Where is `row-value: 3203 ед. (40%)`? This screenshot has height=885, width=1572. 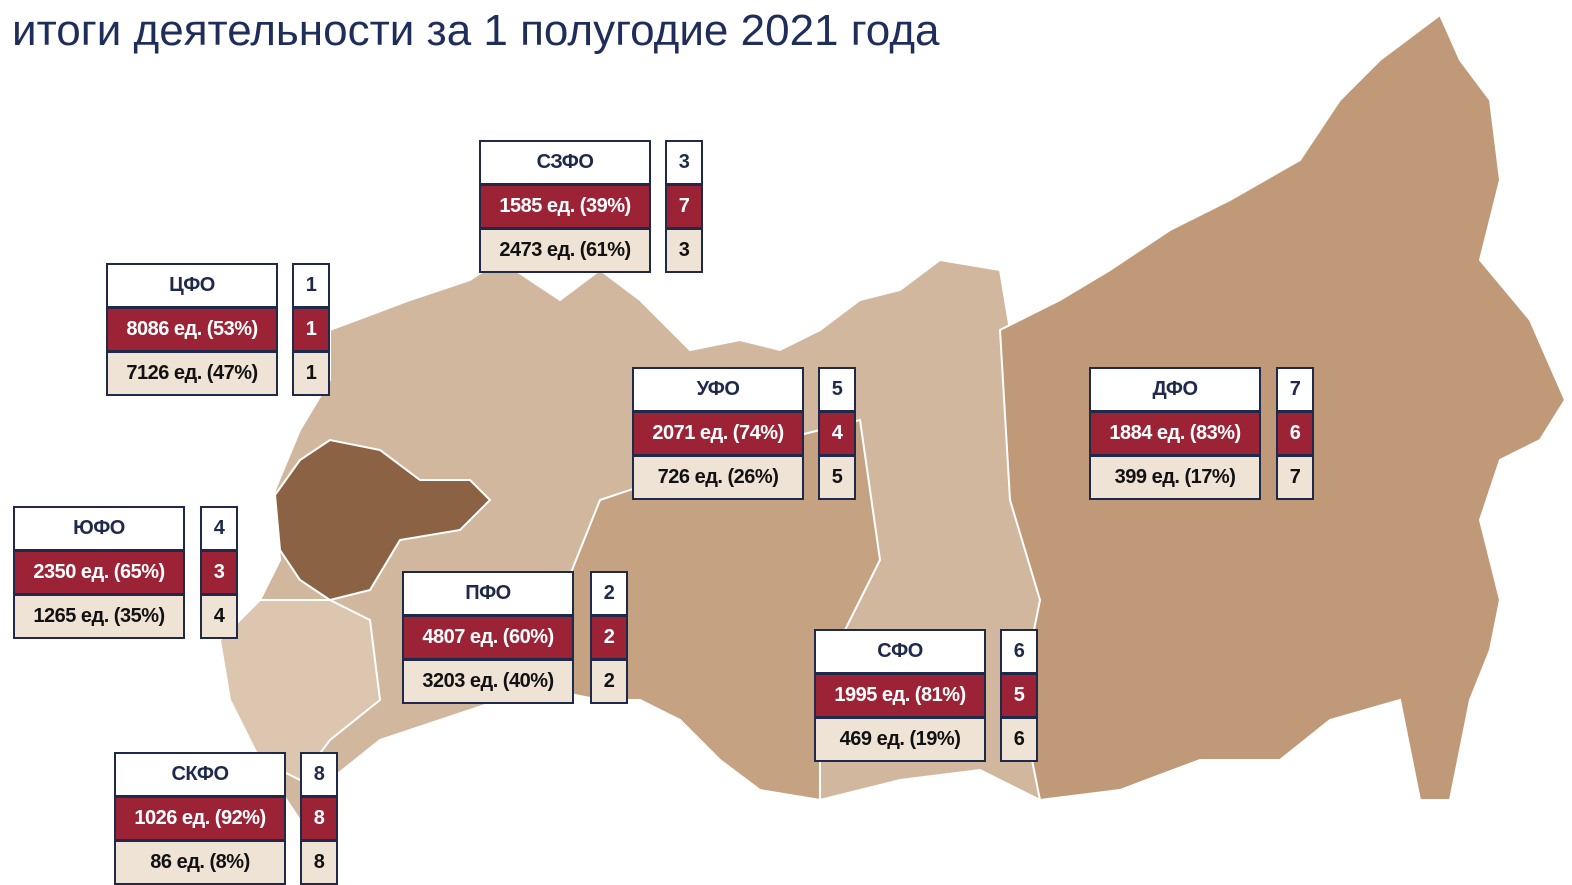
row-value: 3203 ед. (40%) is located at coordinates (488, 682).